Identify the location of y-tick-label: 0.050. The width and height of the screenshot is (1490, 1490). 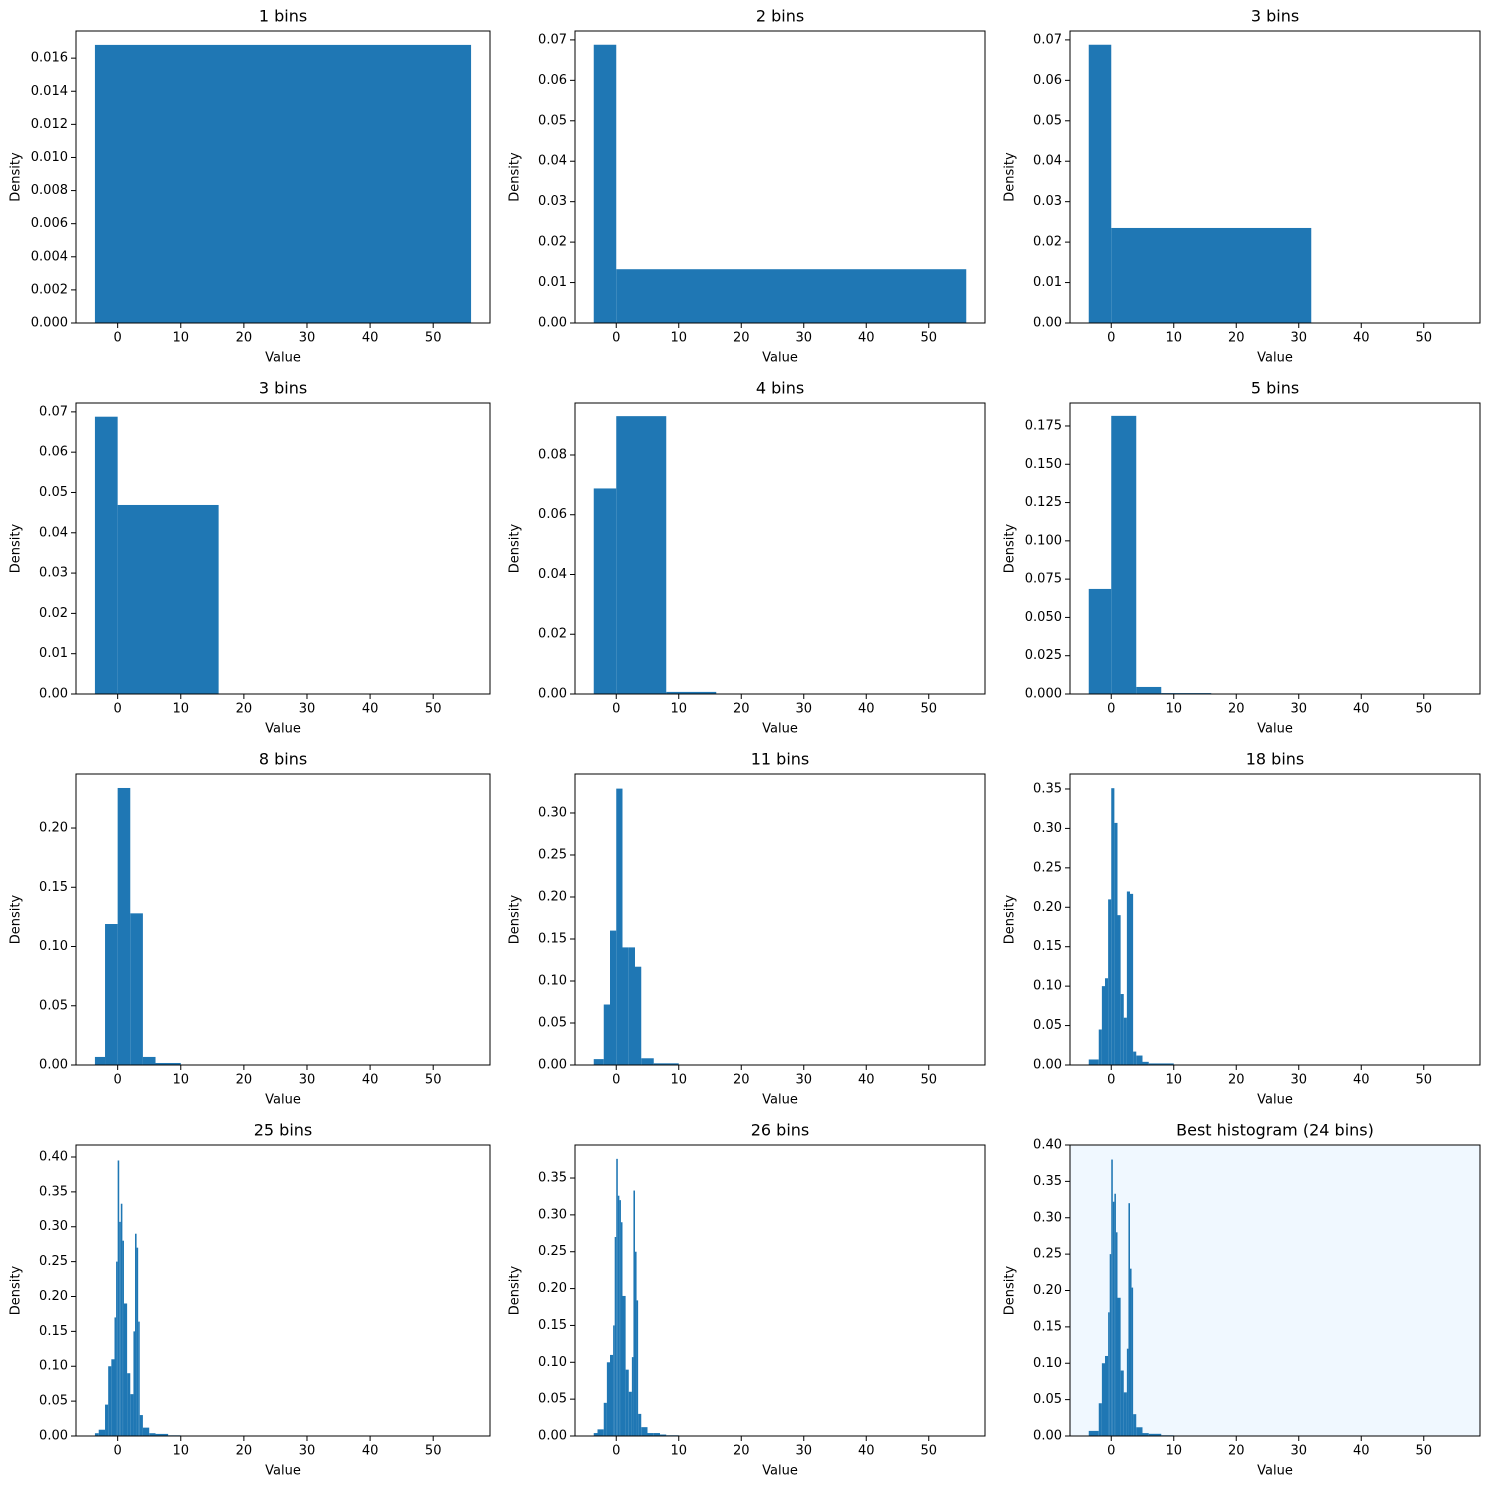
(1043, 617).